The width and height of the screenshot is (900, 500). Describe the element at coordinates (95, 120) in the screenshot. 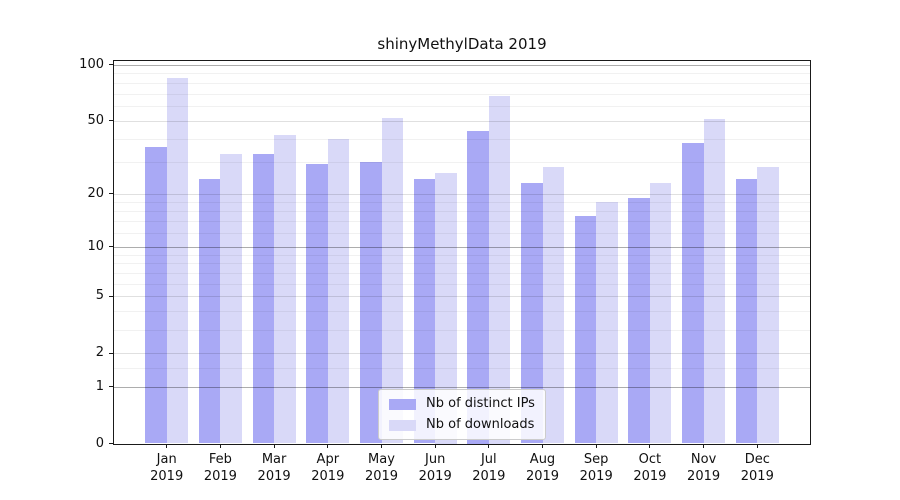

I see `y-tick-label: 50` at that location.